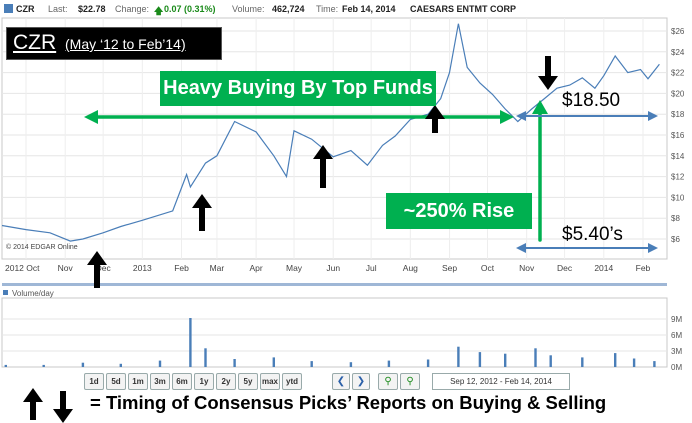  Describe the element at coordinates (94, 381) in the screenshot. I see `range-button-1d: 1d` at that location.